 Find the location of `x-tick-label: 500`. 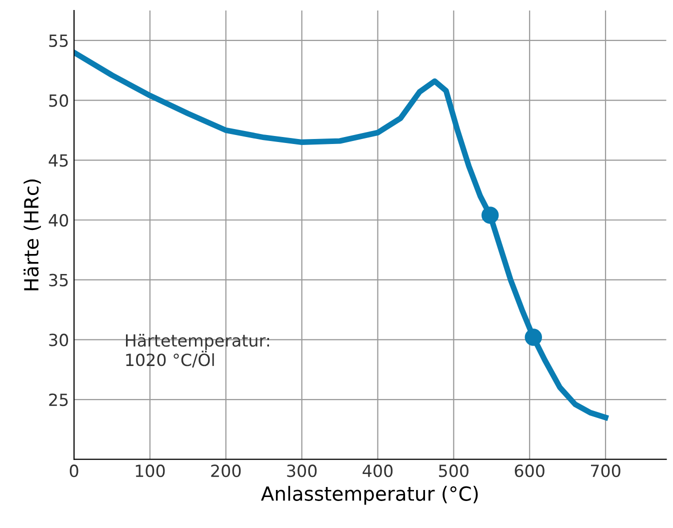

x-tick-label: 500 is located at coordinates (453, 471).